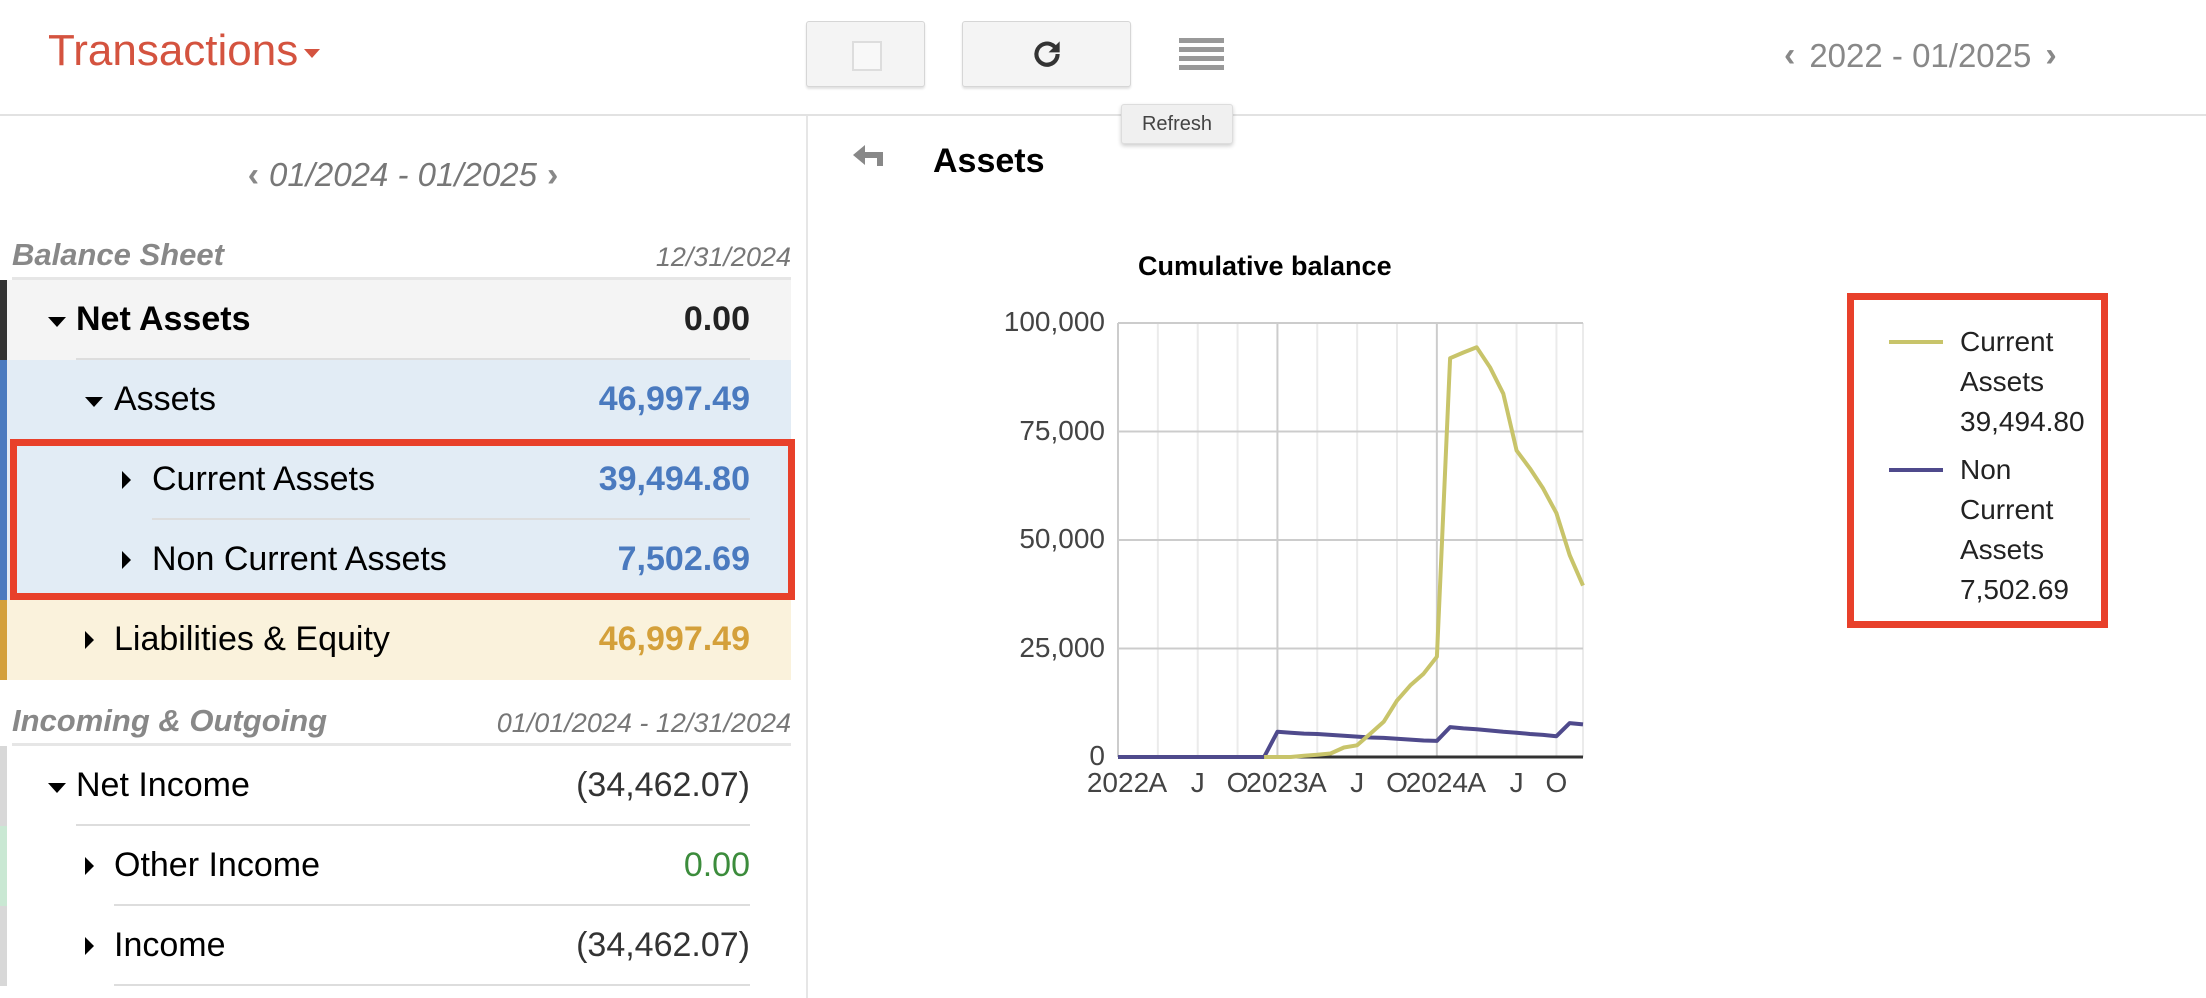 The height and width of the screenshot is (998, 2206). Describe the element at coordinates (401, 258) in the screenshot. I see `balance-sheet-header: Balance Sheet 12/31/2024` at that location.